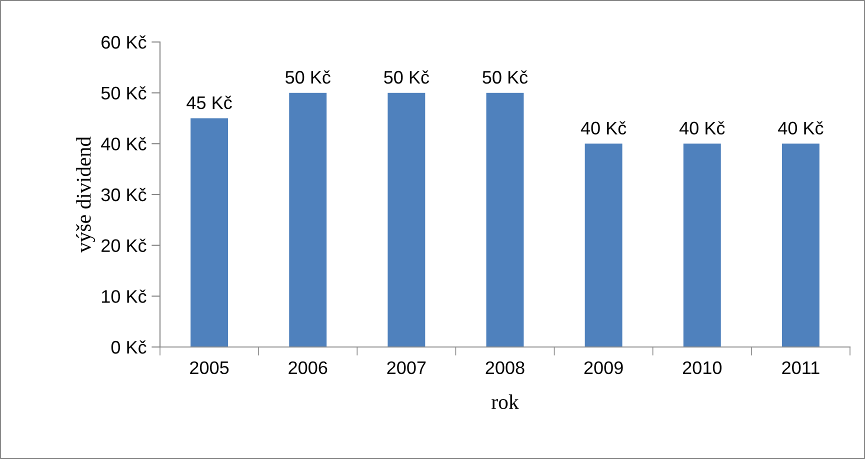  Describe the element at coordinates (123, 93) in the screenshot. I see `y-tick-label: 50 Kč` at that location.